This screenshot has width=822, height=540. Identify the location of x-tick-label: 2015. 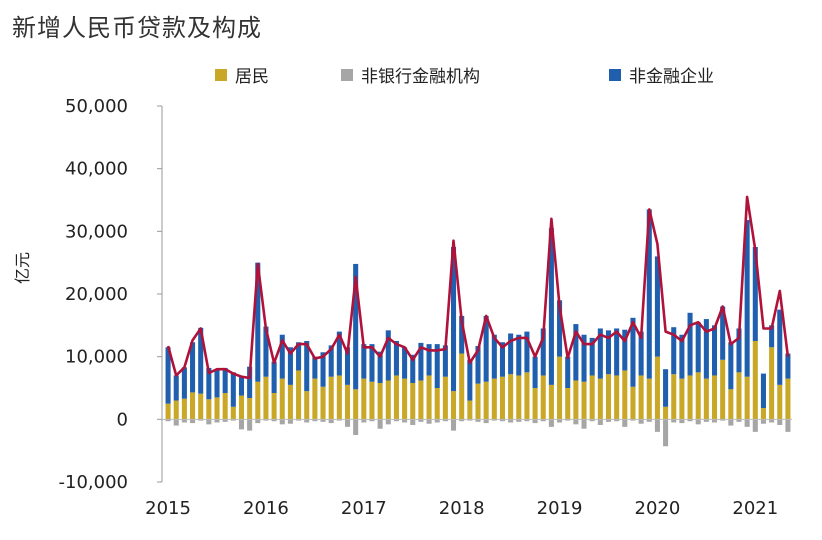
(168, 508).